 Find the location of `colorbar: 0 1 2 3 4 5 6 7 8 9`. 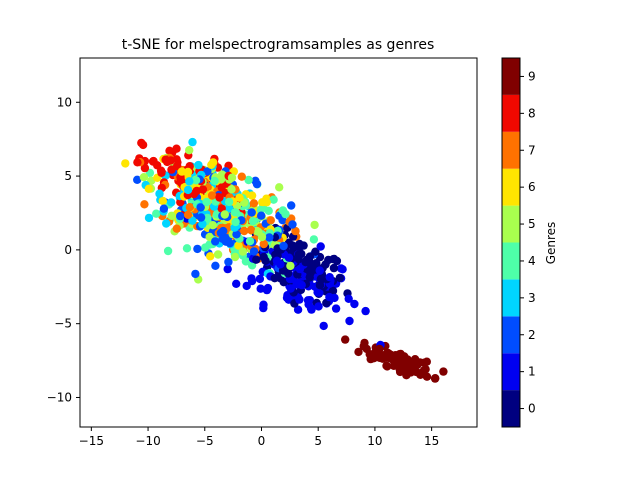

colorbar: 0 1 2 3 4 5 6 7 8 9 is located at coordinates (518, 242).